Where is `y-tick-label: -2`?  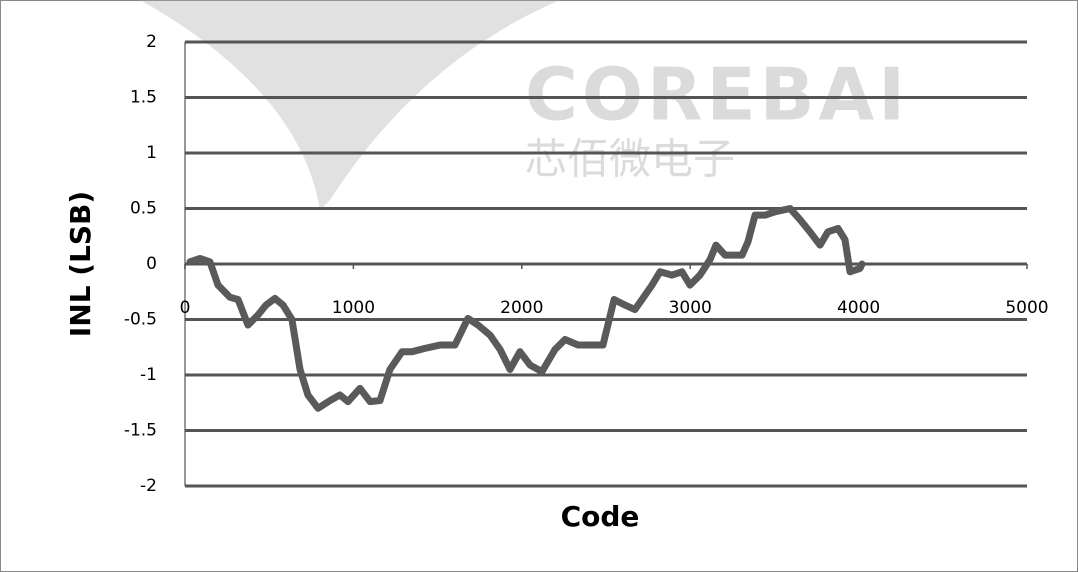 y-tick-label: -2 is located at coordinates (148, 486).